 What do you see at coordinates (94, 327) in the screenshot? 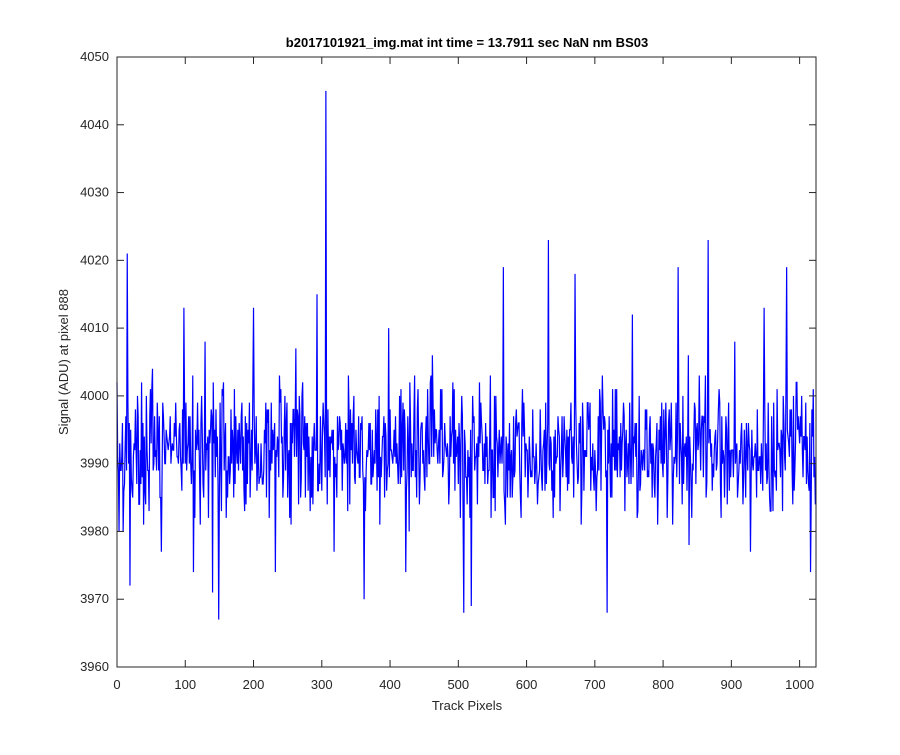
I see `y-tick-label: 4010` at bounding box center [94, 327].